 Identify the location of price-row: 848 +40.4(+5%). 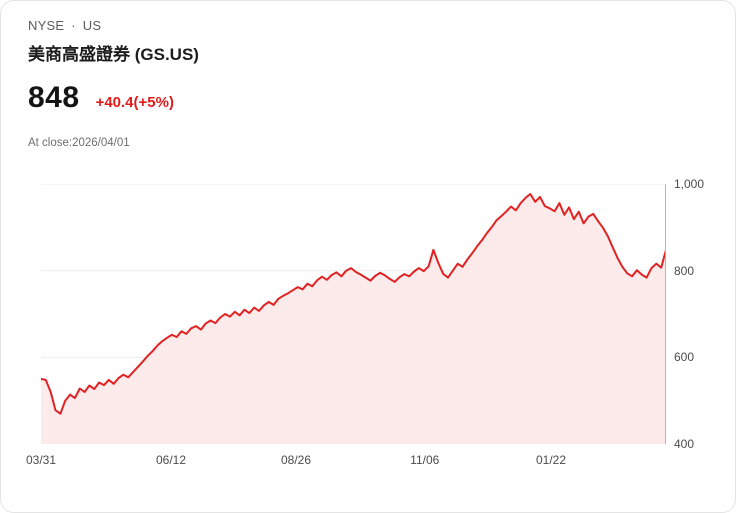
(101, 98).